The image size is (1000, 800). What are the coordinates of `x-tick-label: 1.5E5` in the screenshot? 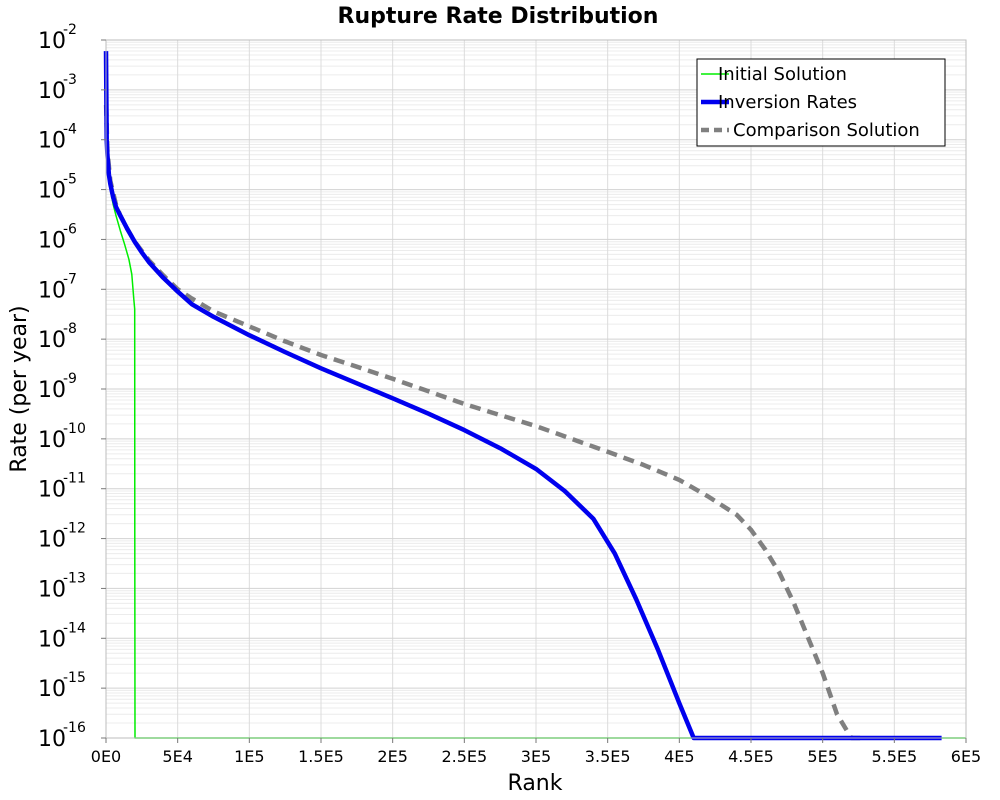 It's located at (321, 756).